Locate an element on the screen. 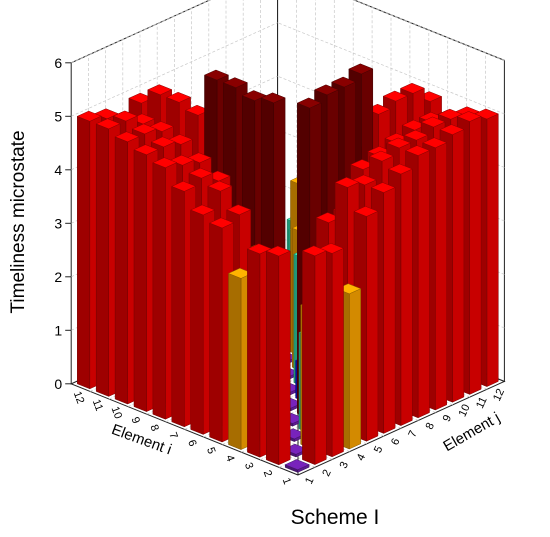  i-tick-label: 4 is located at coordinates (229, 458).